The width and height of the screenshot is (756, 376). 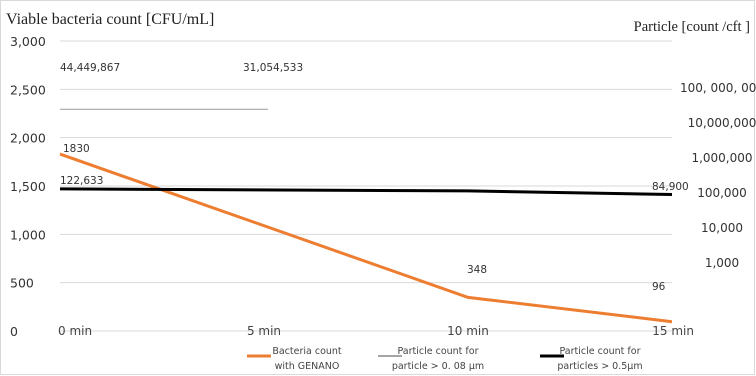 I want to click on x-tick-label: 10 min, so click(x=468, y=331).